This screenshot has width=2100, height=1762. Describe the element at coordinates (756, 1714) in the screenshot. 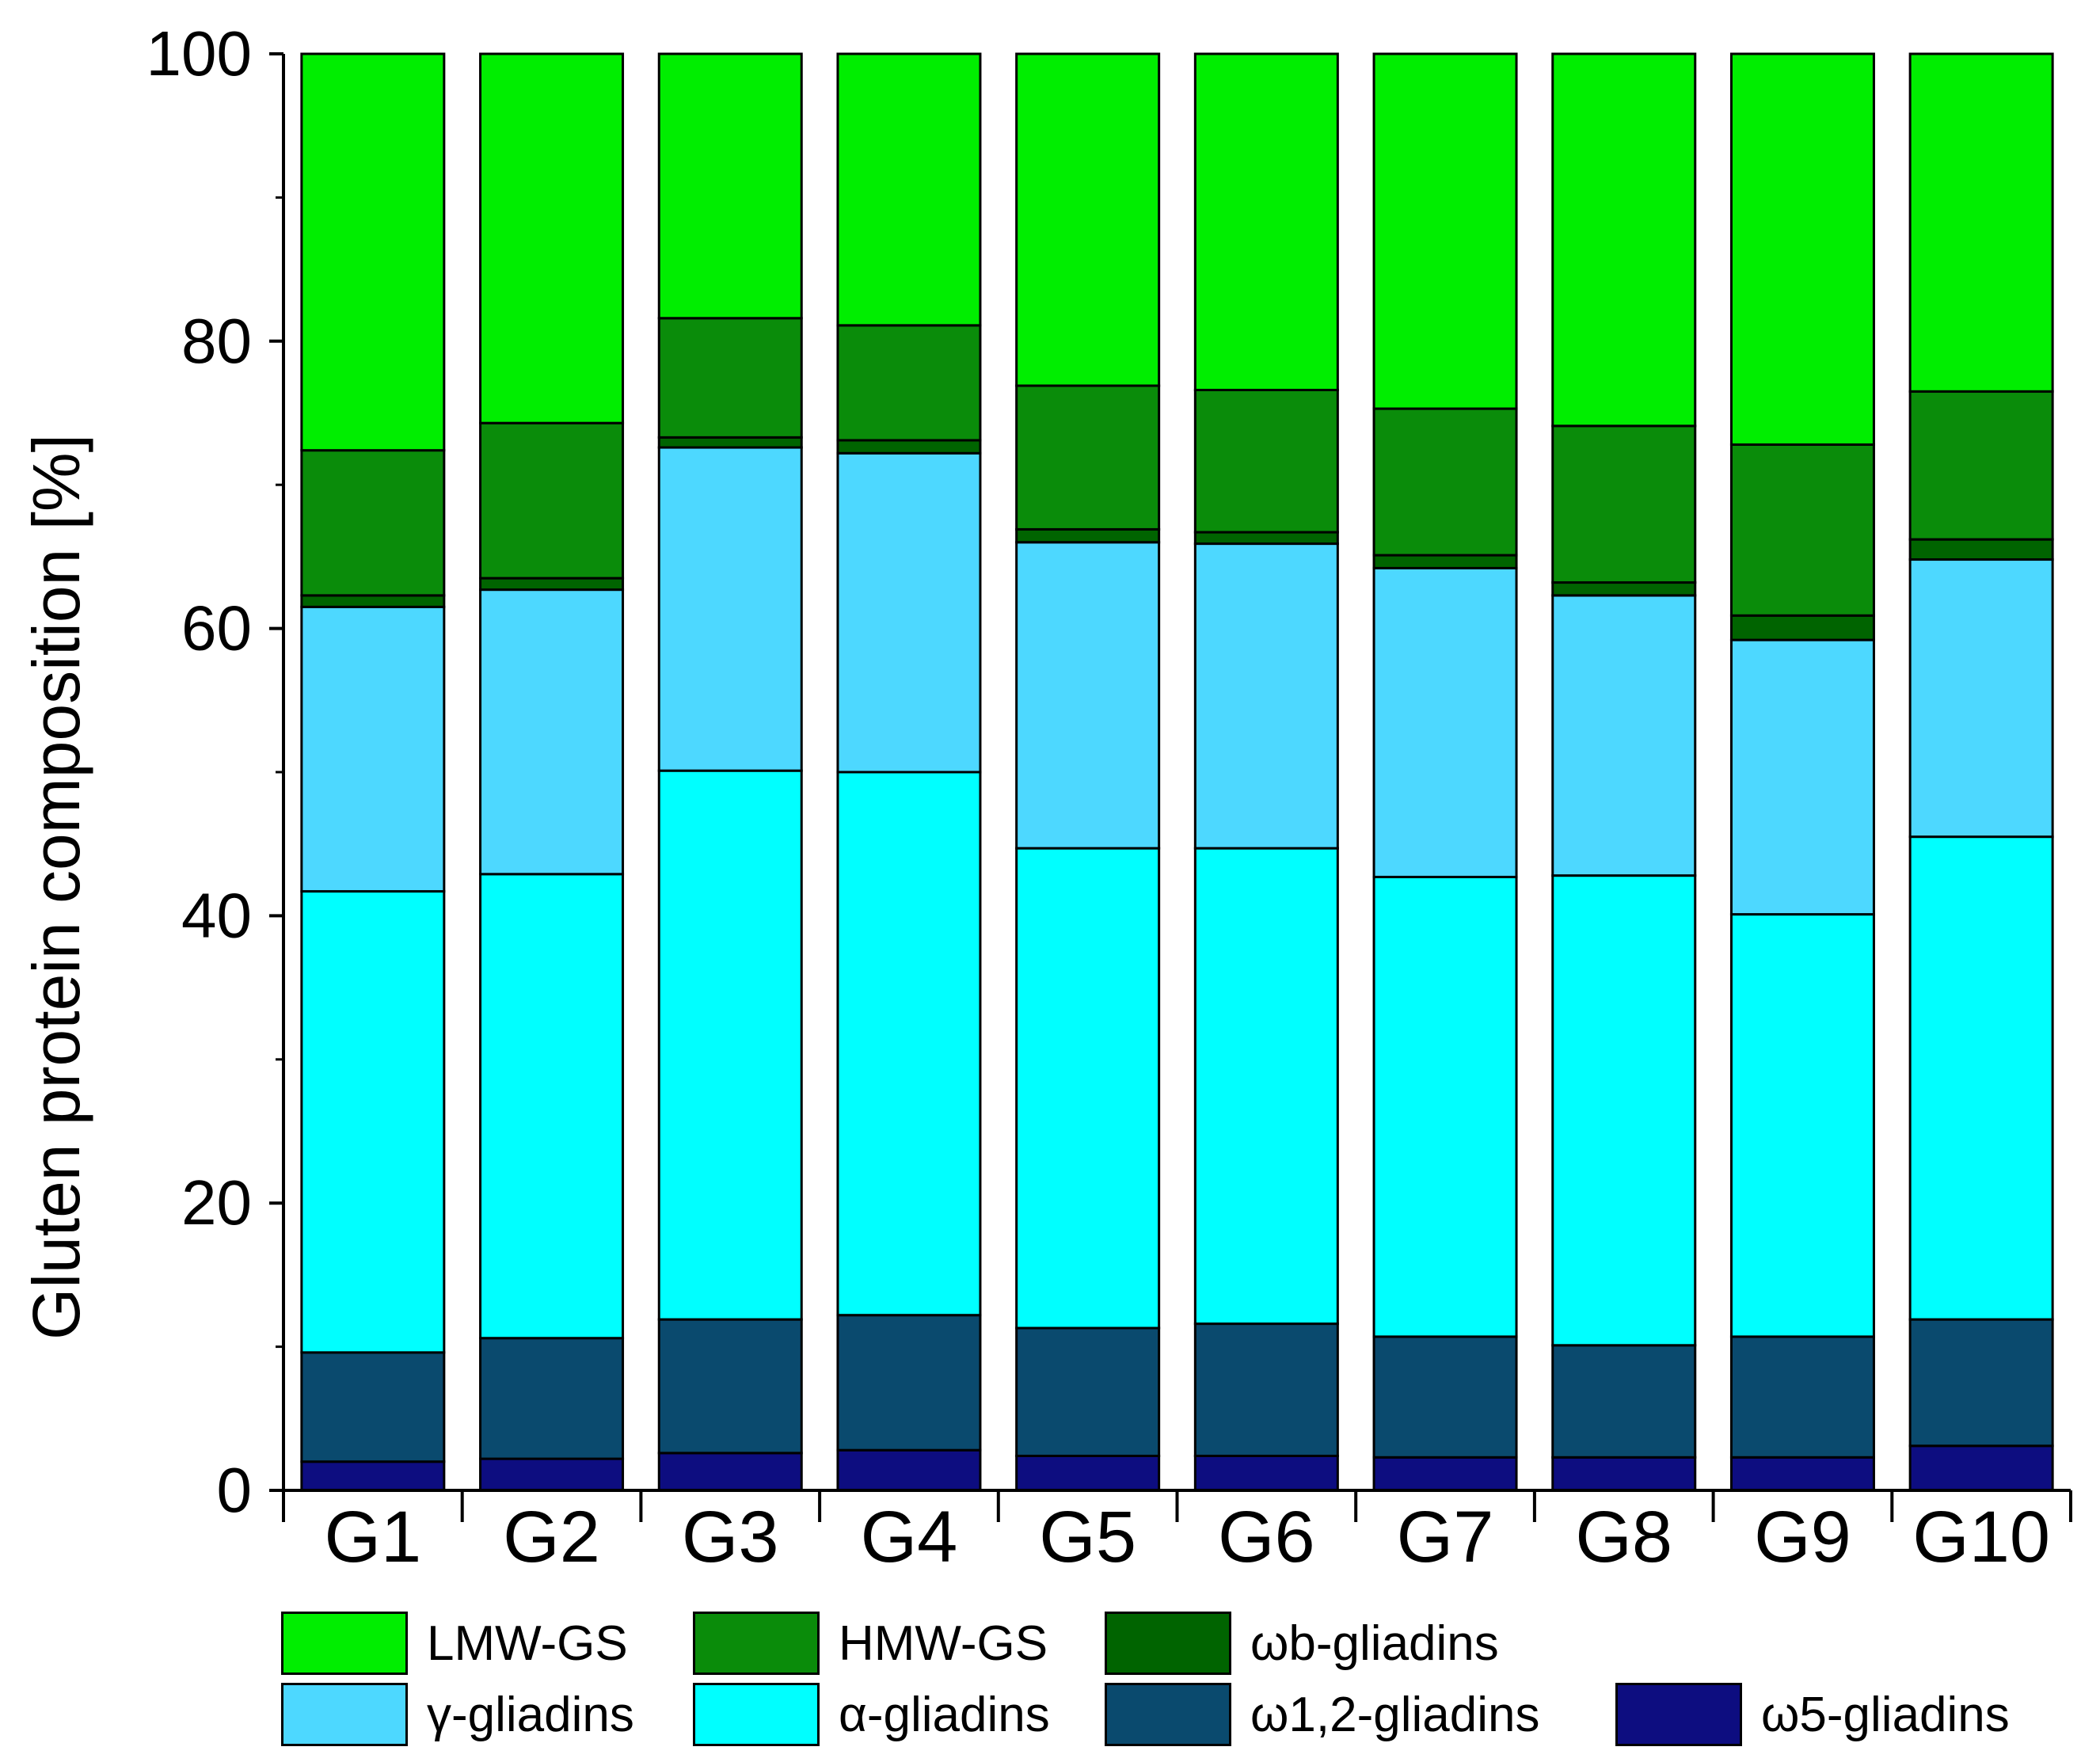

I see `legend-swatch-alpha-gliadins` at that location.